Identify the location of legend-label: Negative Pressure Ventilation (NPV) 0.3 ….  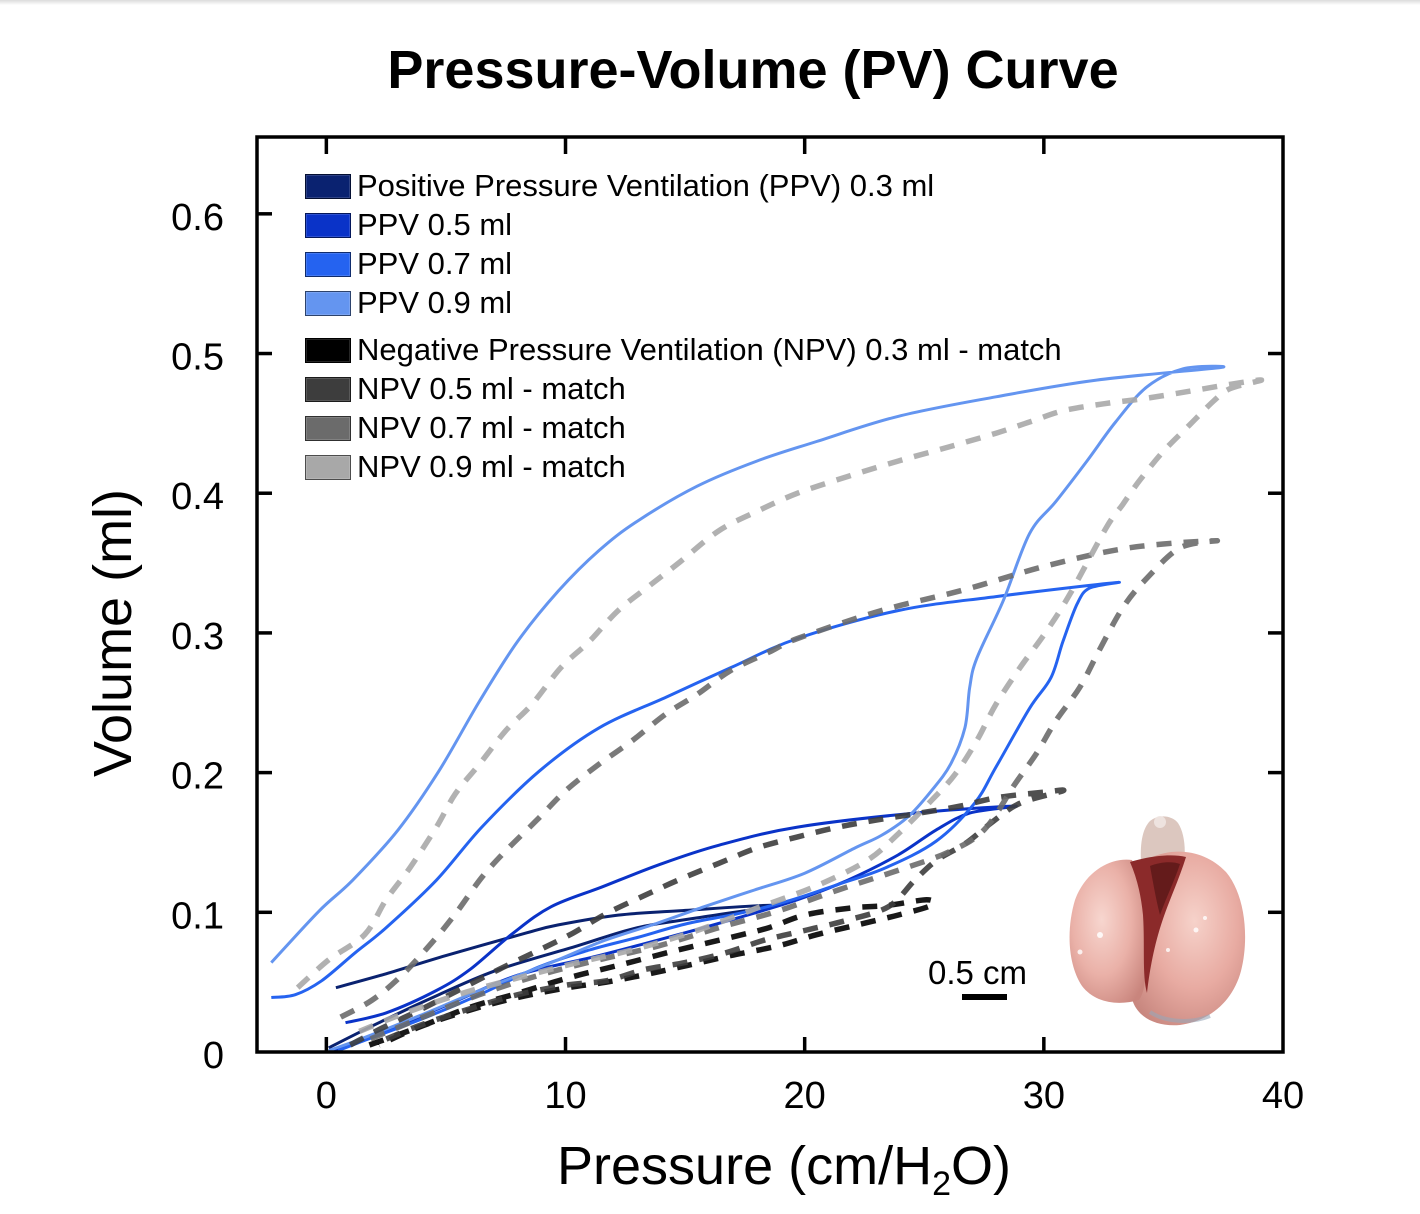
(709, 349).